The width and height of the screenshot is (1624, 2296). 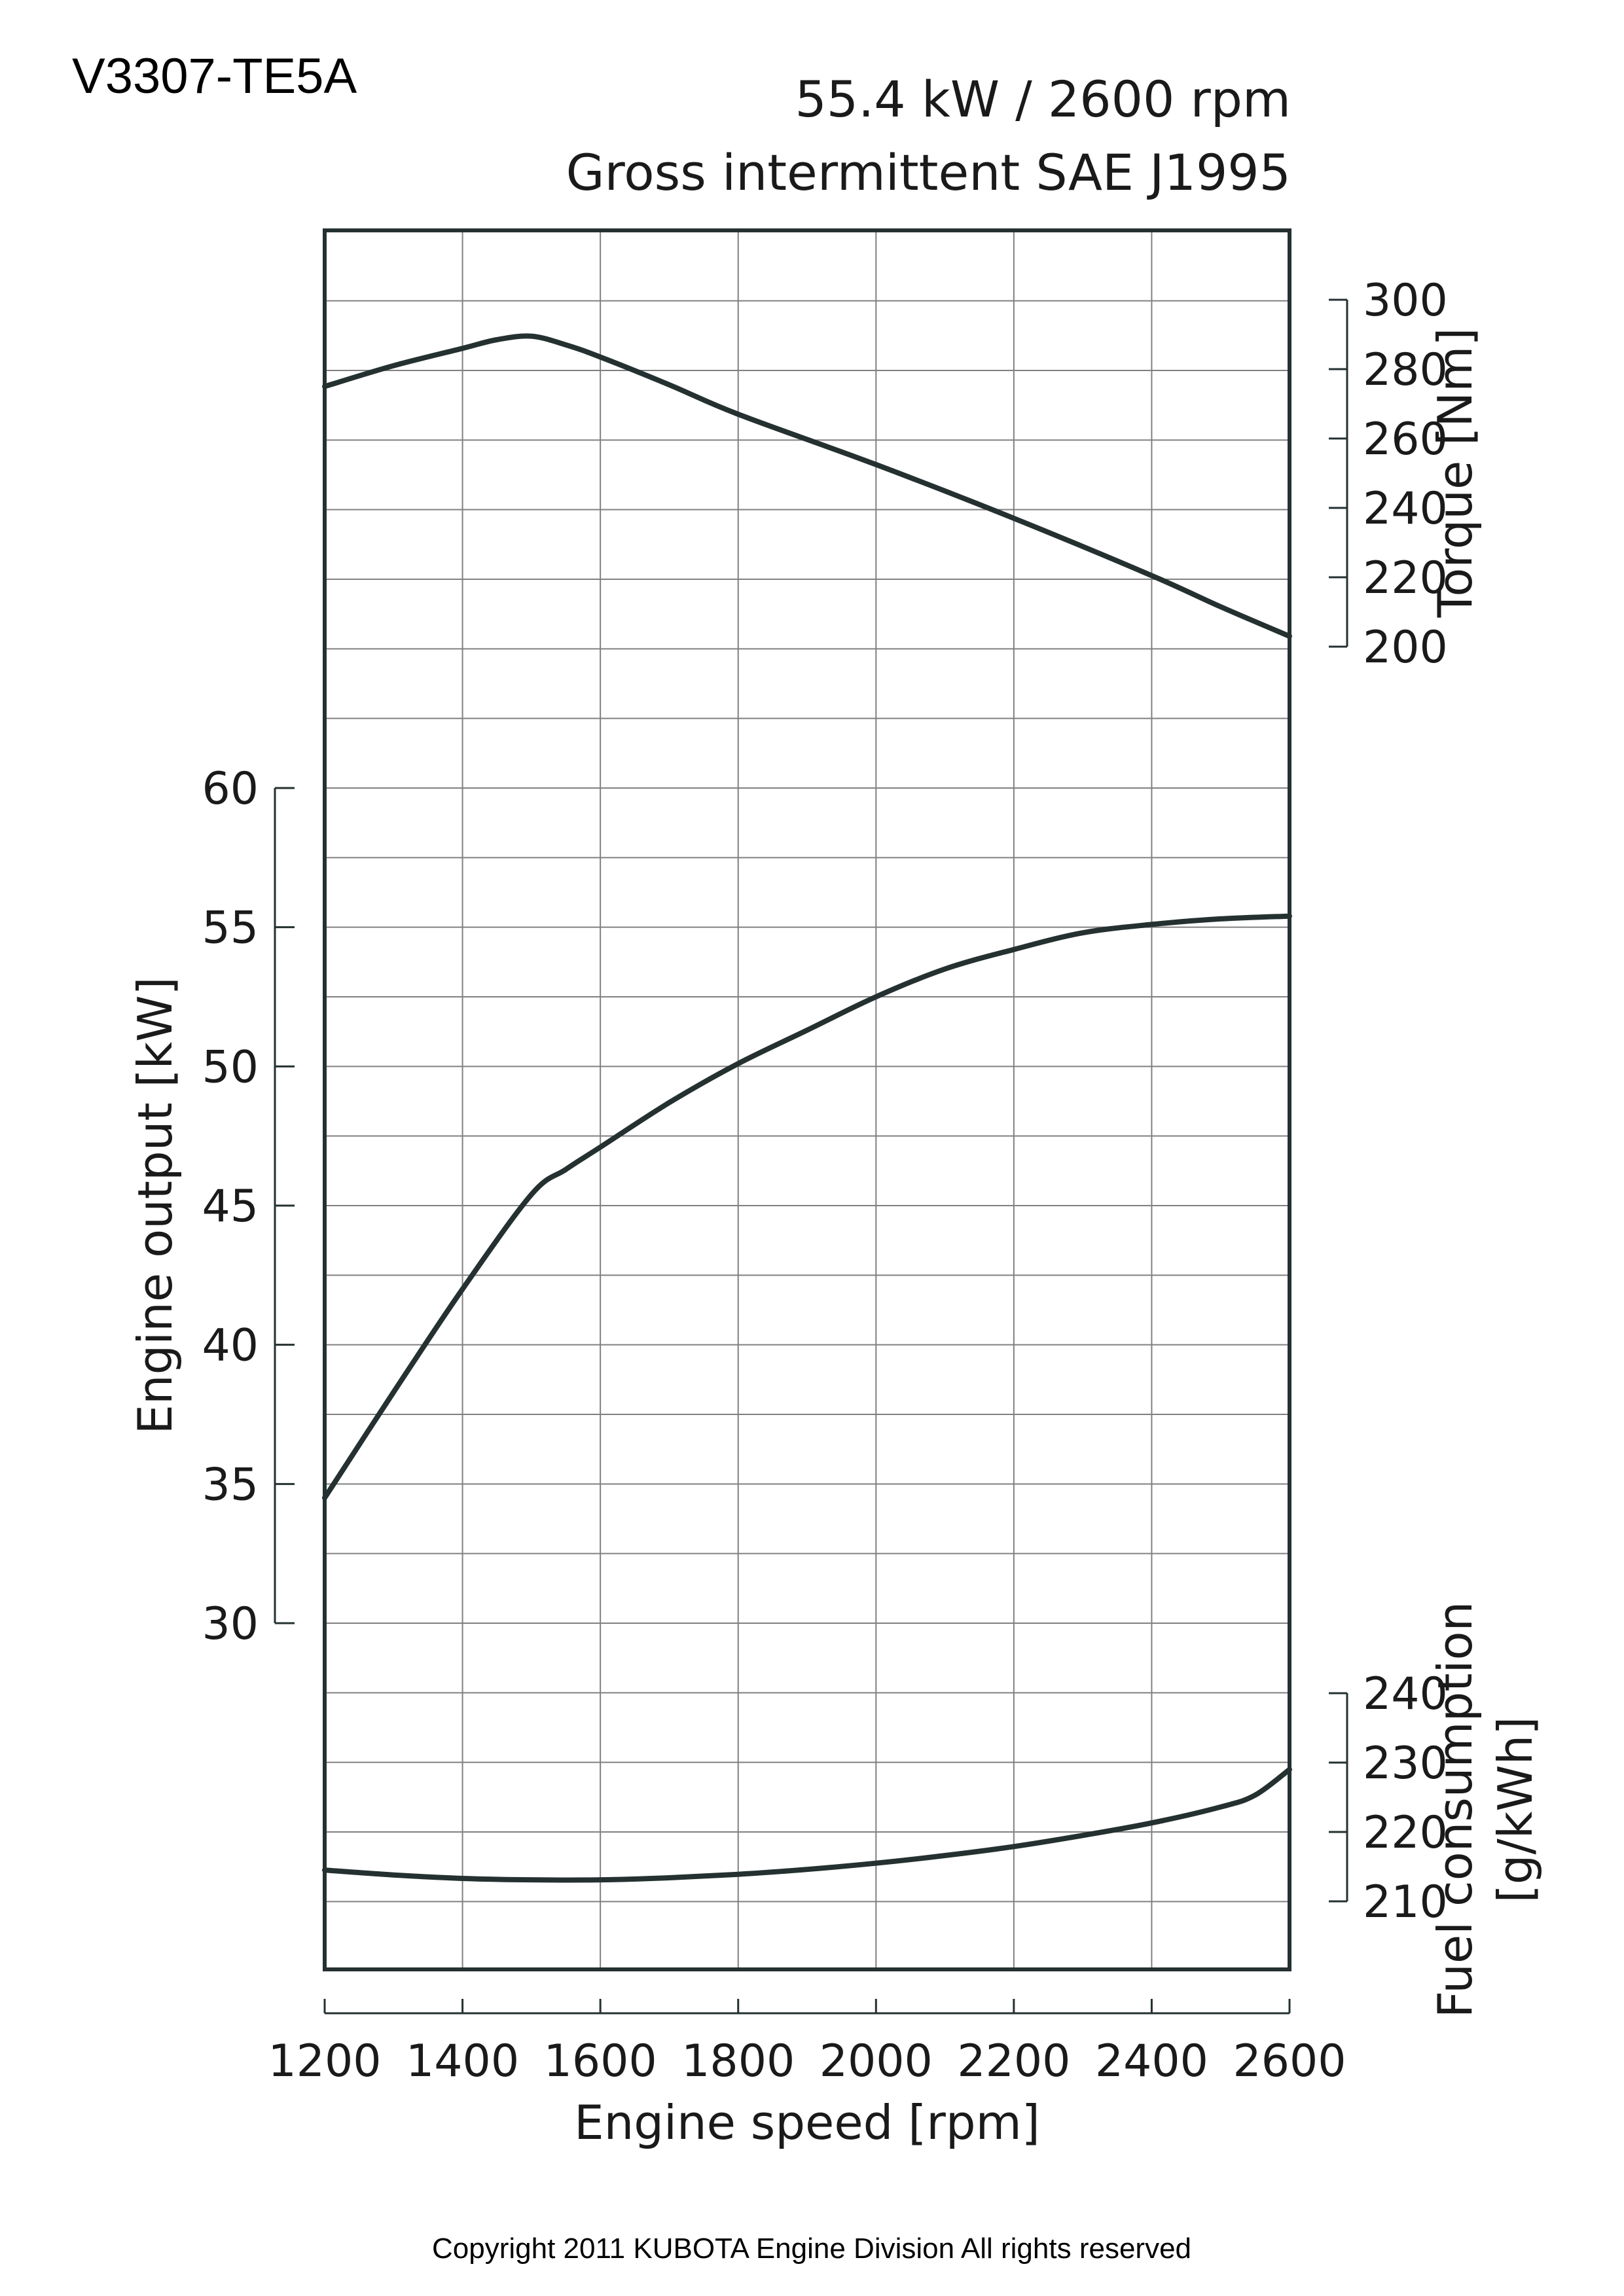 What do you see at coordinates (1405, 578) in the screenshot?
I see `torque-tick-label: 220` at bounding box center [1405, 578].